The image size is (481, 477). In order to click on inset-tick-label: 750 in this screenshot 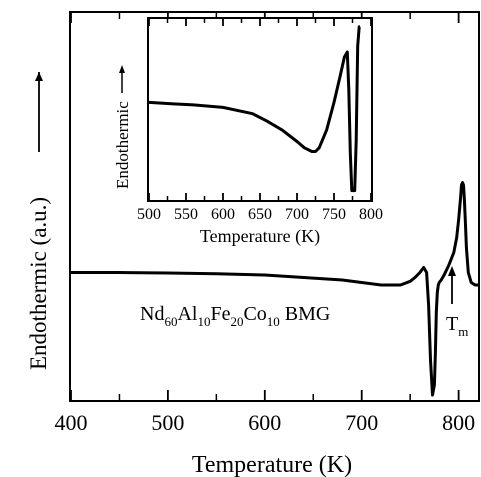, I will do `click(334, 214)`.